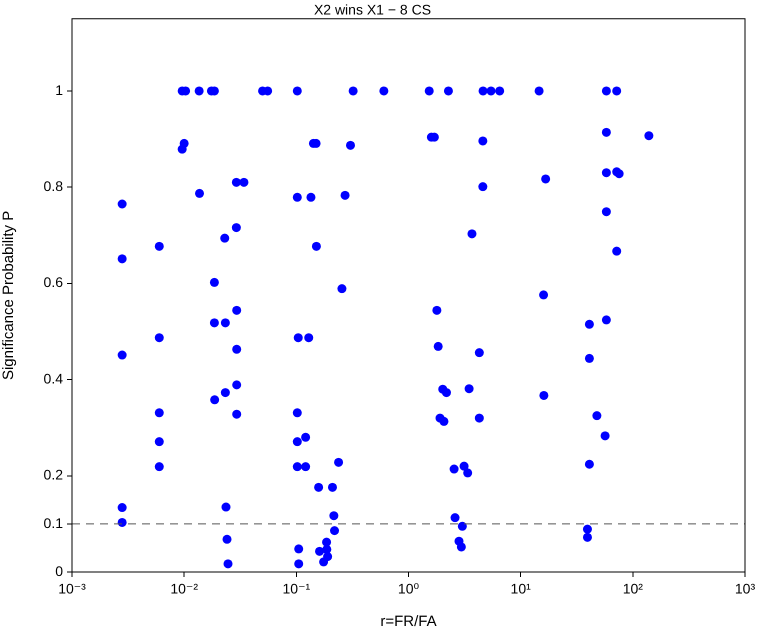 This screenshot has height=633, width=763. Describe the element at coordinates (9, 295) in the screenshot. I see `y-axis-title: Significance Probability P` at that location.